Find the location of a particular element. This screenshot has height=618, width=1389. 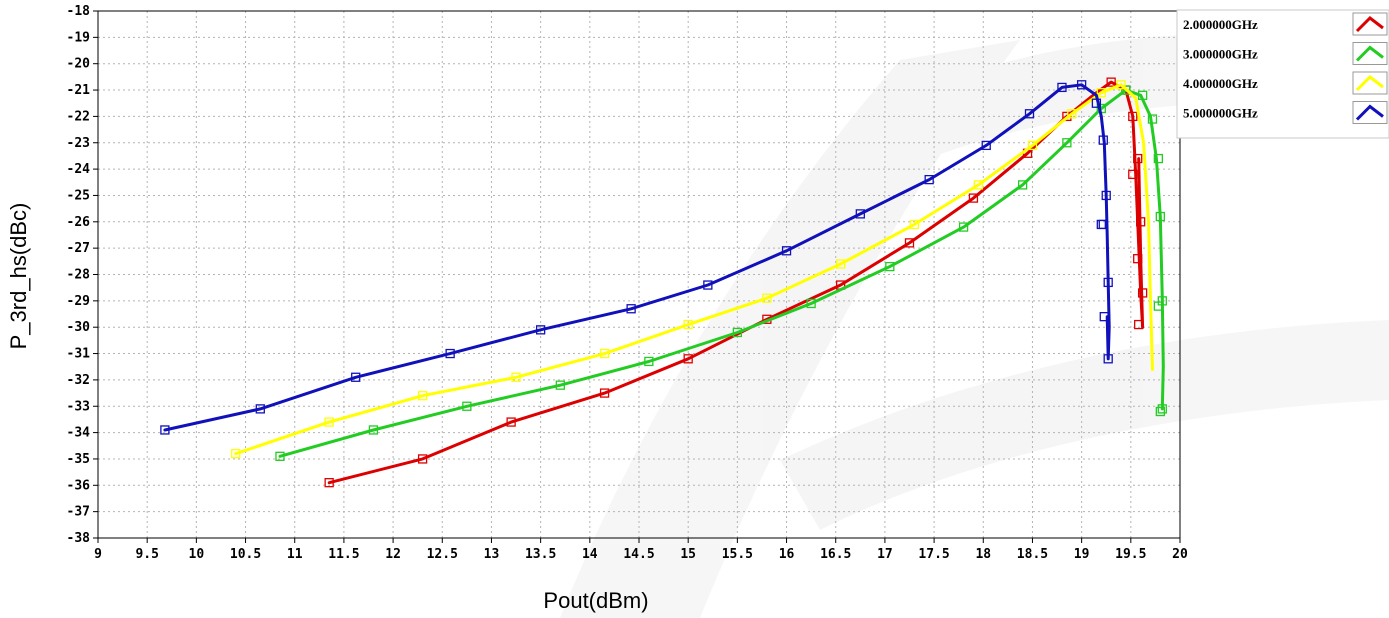

y-tick-label: -25 is located at coordinates (78, 195).